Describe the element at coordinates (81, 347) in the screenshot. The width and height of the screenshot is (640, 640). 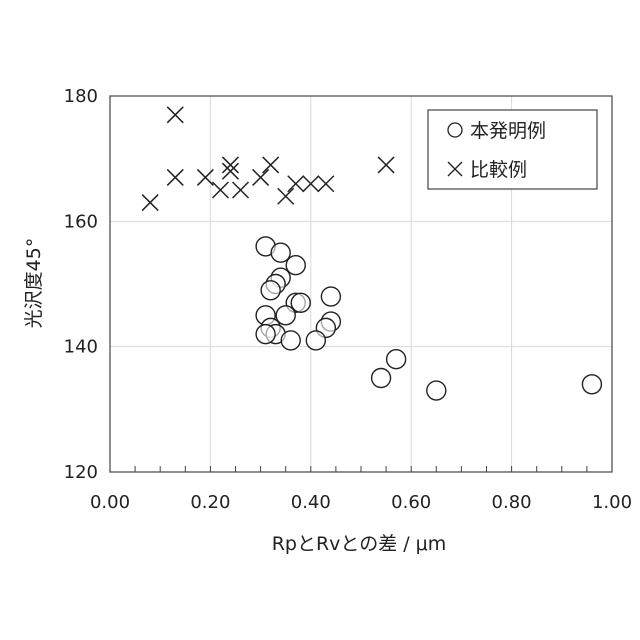
I see `y-tick-label: 140` at that location.